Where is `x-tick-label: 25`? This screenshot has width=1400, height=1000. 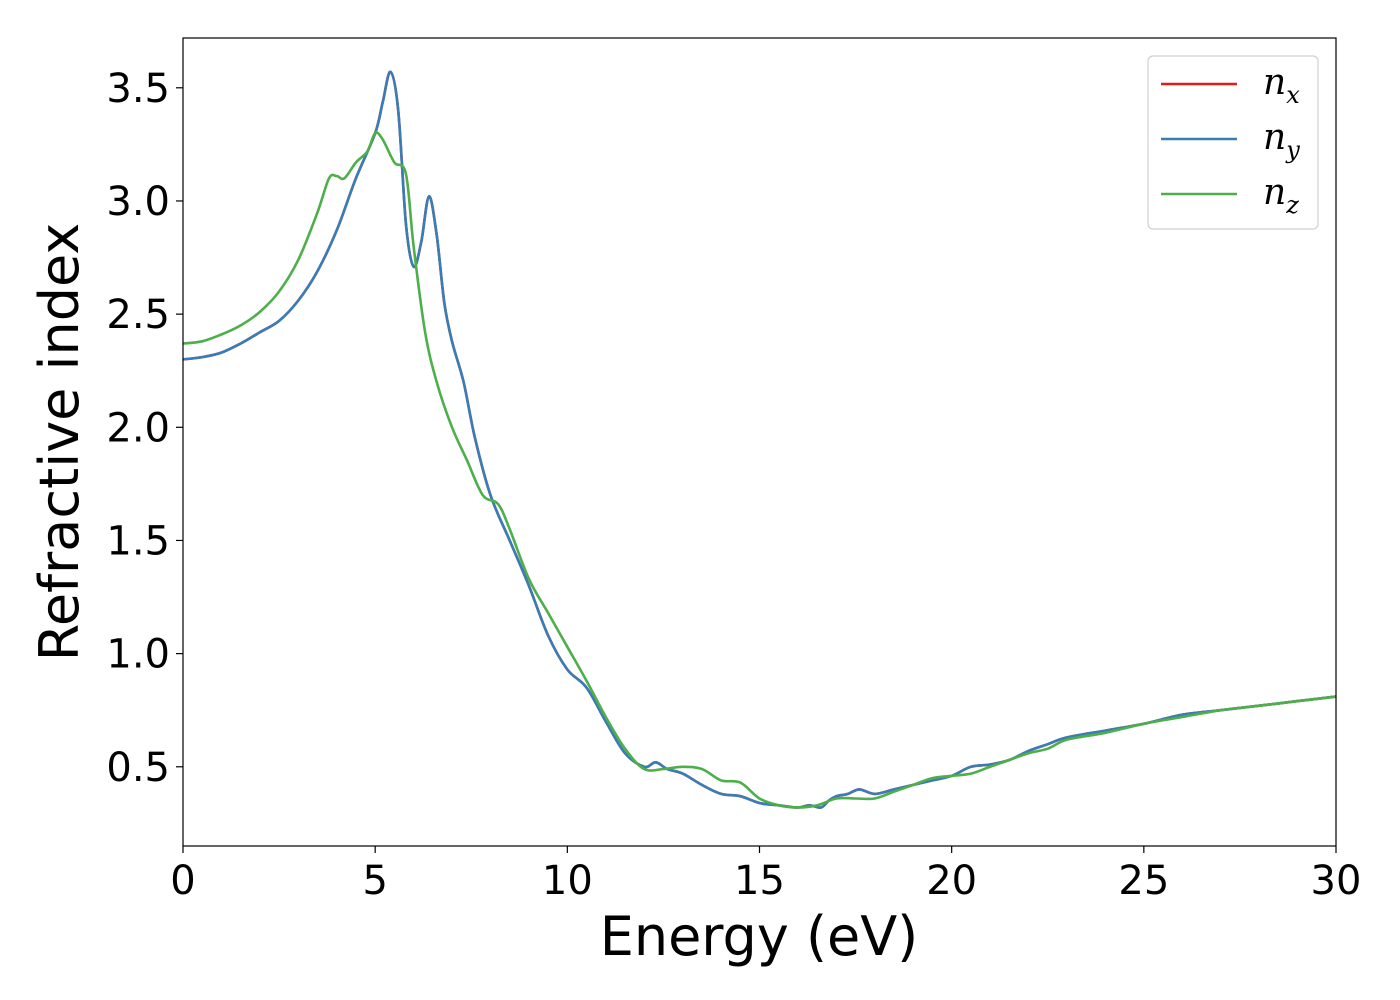
x-tick-label: 25 is located at coordinates (1143, 881).